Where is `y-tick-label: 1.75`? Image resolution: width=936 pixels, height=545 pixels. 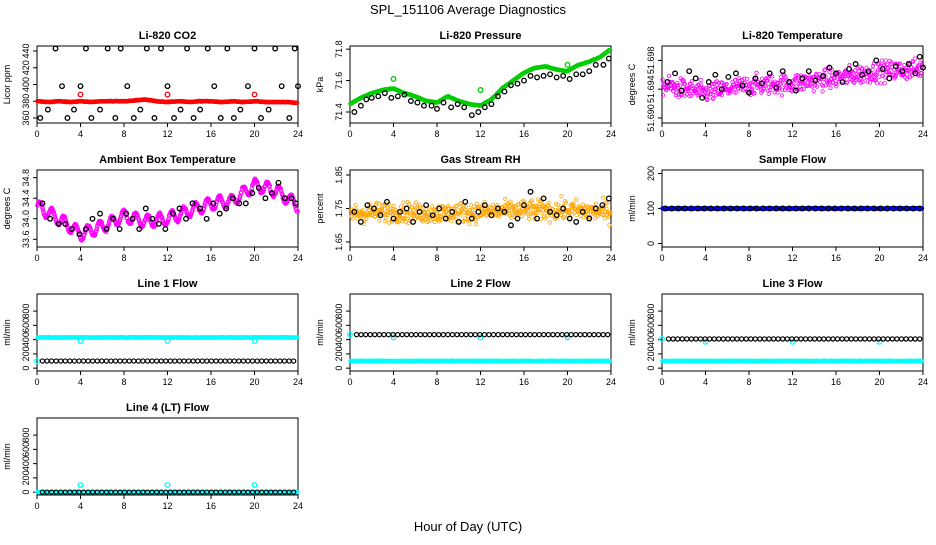 y-tick-label: 1.75 is located at coordinates (339, 209).